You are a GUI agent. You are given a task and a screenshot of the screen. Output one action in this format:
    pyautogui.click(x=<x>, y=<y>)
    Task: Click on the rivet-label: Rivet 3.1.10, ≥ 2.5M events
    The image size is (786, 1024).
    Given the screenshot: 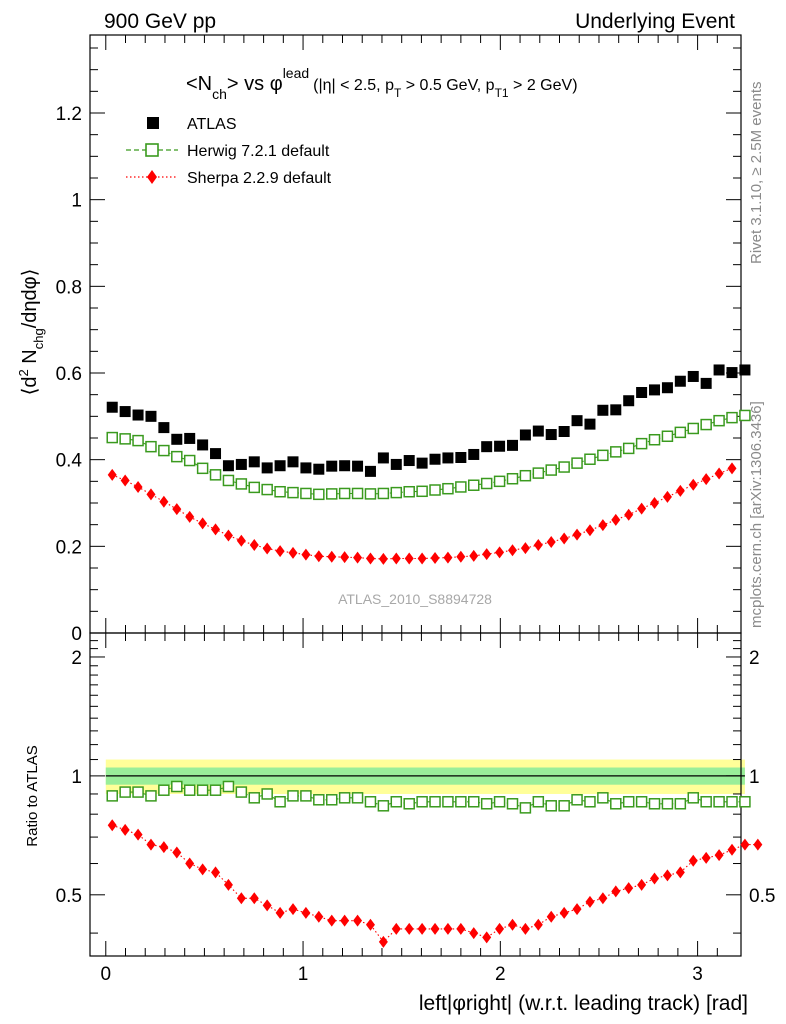 What is the action you would take?
    pyautogui.click(x=756, y=173)
    